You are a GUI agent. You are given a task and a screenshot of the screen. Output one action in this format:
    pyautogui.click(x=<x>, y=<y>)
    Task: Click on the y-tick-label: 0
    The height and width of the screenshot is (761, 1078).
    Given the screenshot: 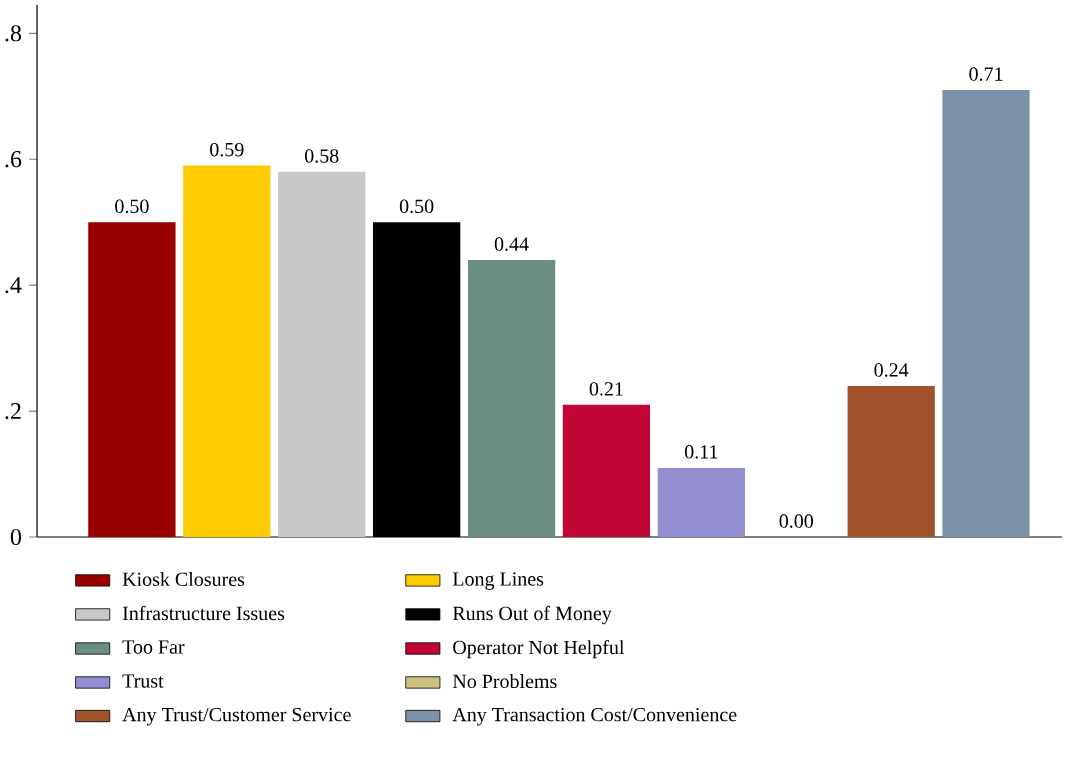 What is the action you would take?
    pyautogui.click(x=16, y=537)
    